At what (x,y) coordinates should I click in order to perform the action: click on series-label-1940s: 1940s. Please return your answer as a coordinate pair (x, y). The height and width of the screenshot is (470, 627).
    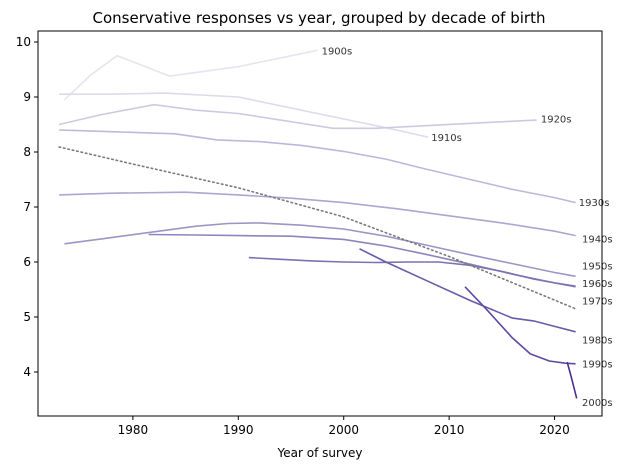
    Looking at the image, I should click on (597, 239).